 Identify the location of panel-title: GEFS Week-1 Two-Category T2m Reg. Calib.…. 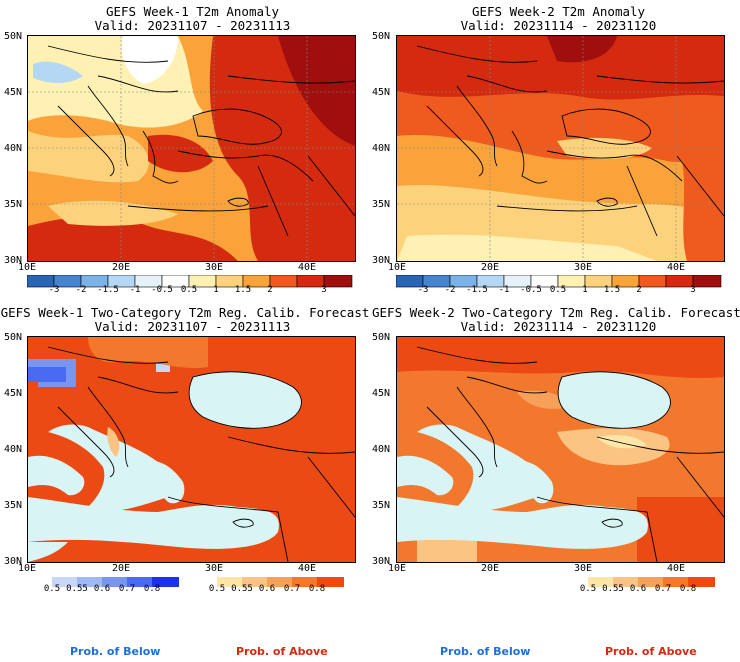
(185, 312).